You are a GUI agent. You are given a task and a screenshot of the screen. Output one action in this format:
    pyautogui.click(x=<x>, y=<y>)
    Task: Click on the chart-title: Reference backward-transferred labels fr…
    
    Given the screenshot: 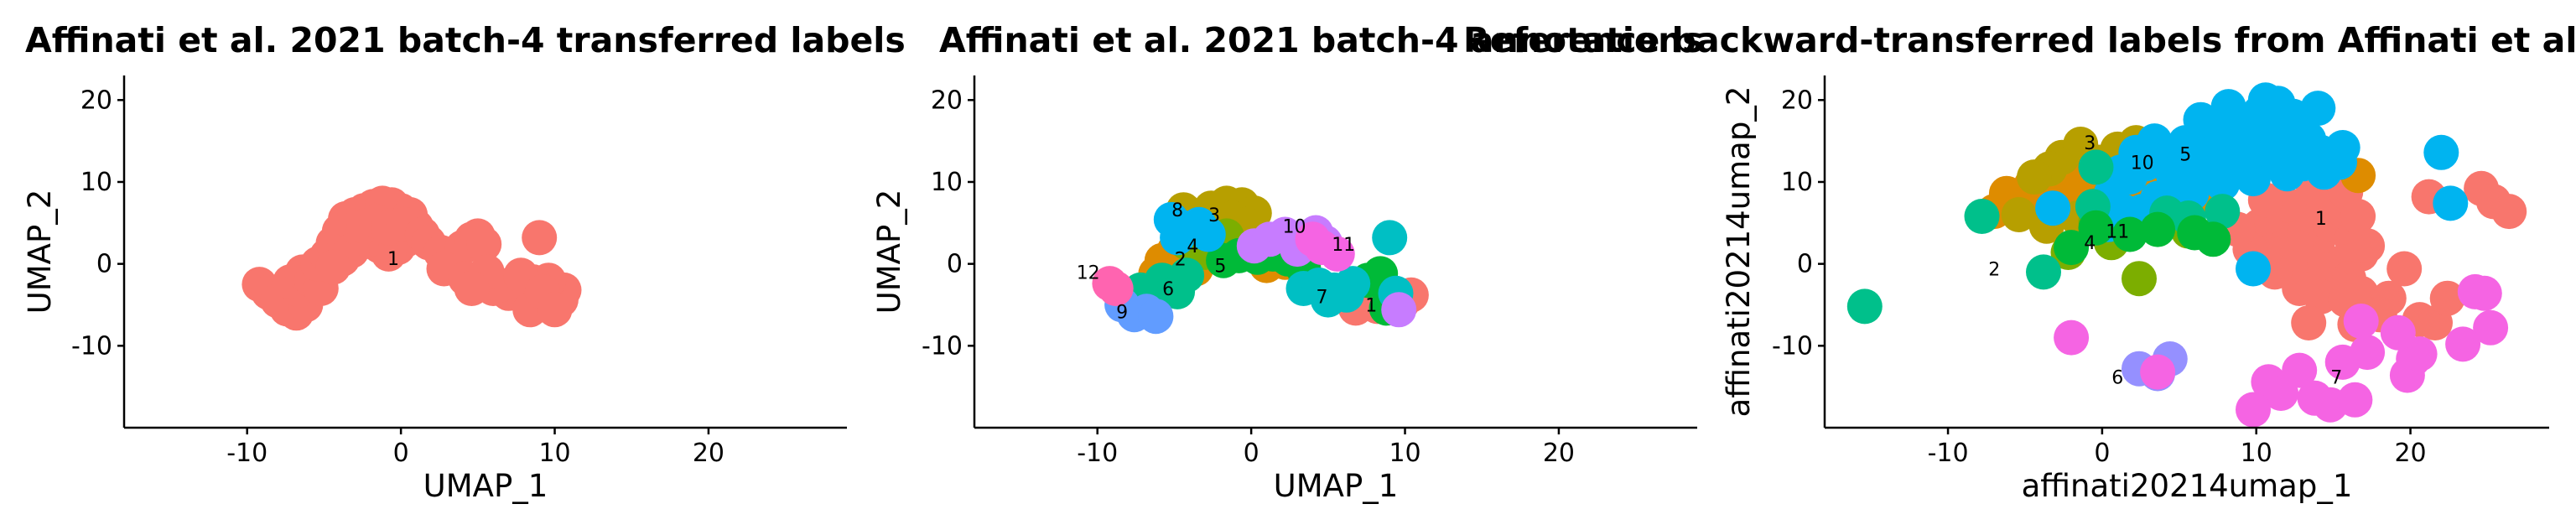 What is the action you would take?
    pyautogui.click(x=2019, y=40)
    